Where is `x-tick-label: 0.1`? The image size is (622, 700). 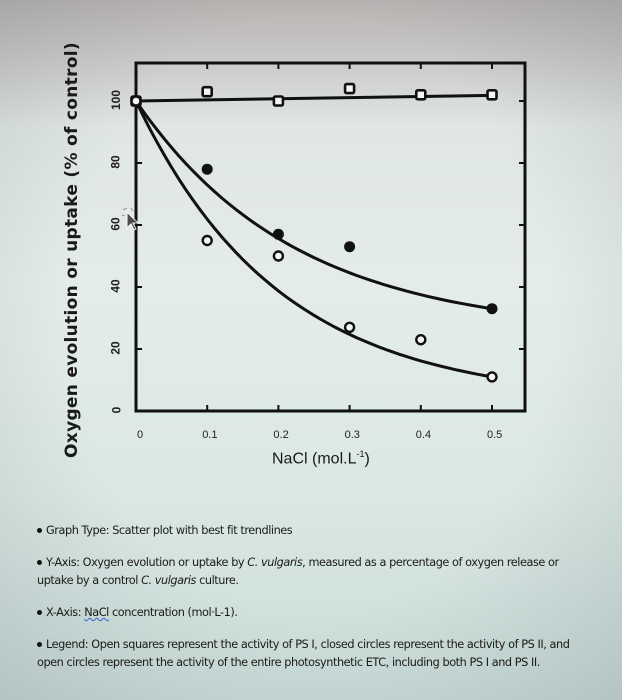 x-tick-label: 0.1 is located at coordinates (210, 435).